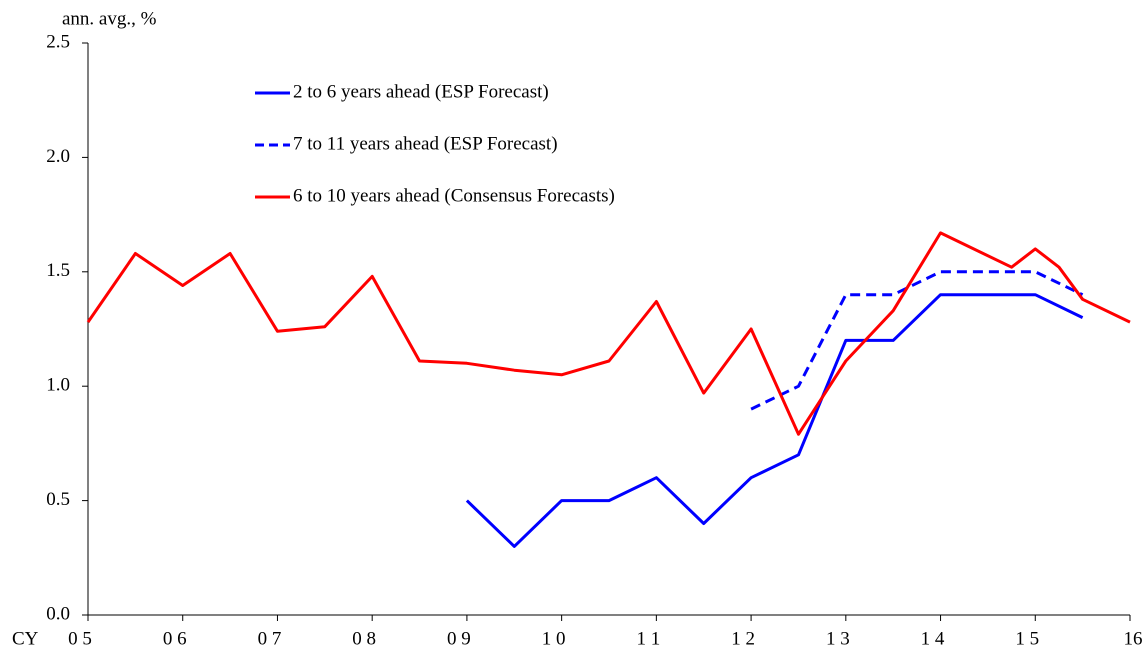 The width and height of the screenshot is (1147, 655). What do you see at coordinates (58, 41) in the screenshot?
I see `y-tick-label: 2.5` at bounding box center [58, 41].